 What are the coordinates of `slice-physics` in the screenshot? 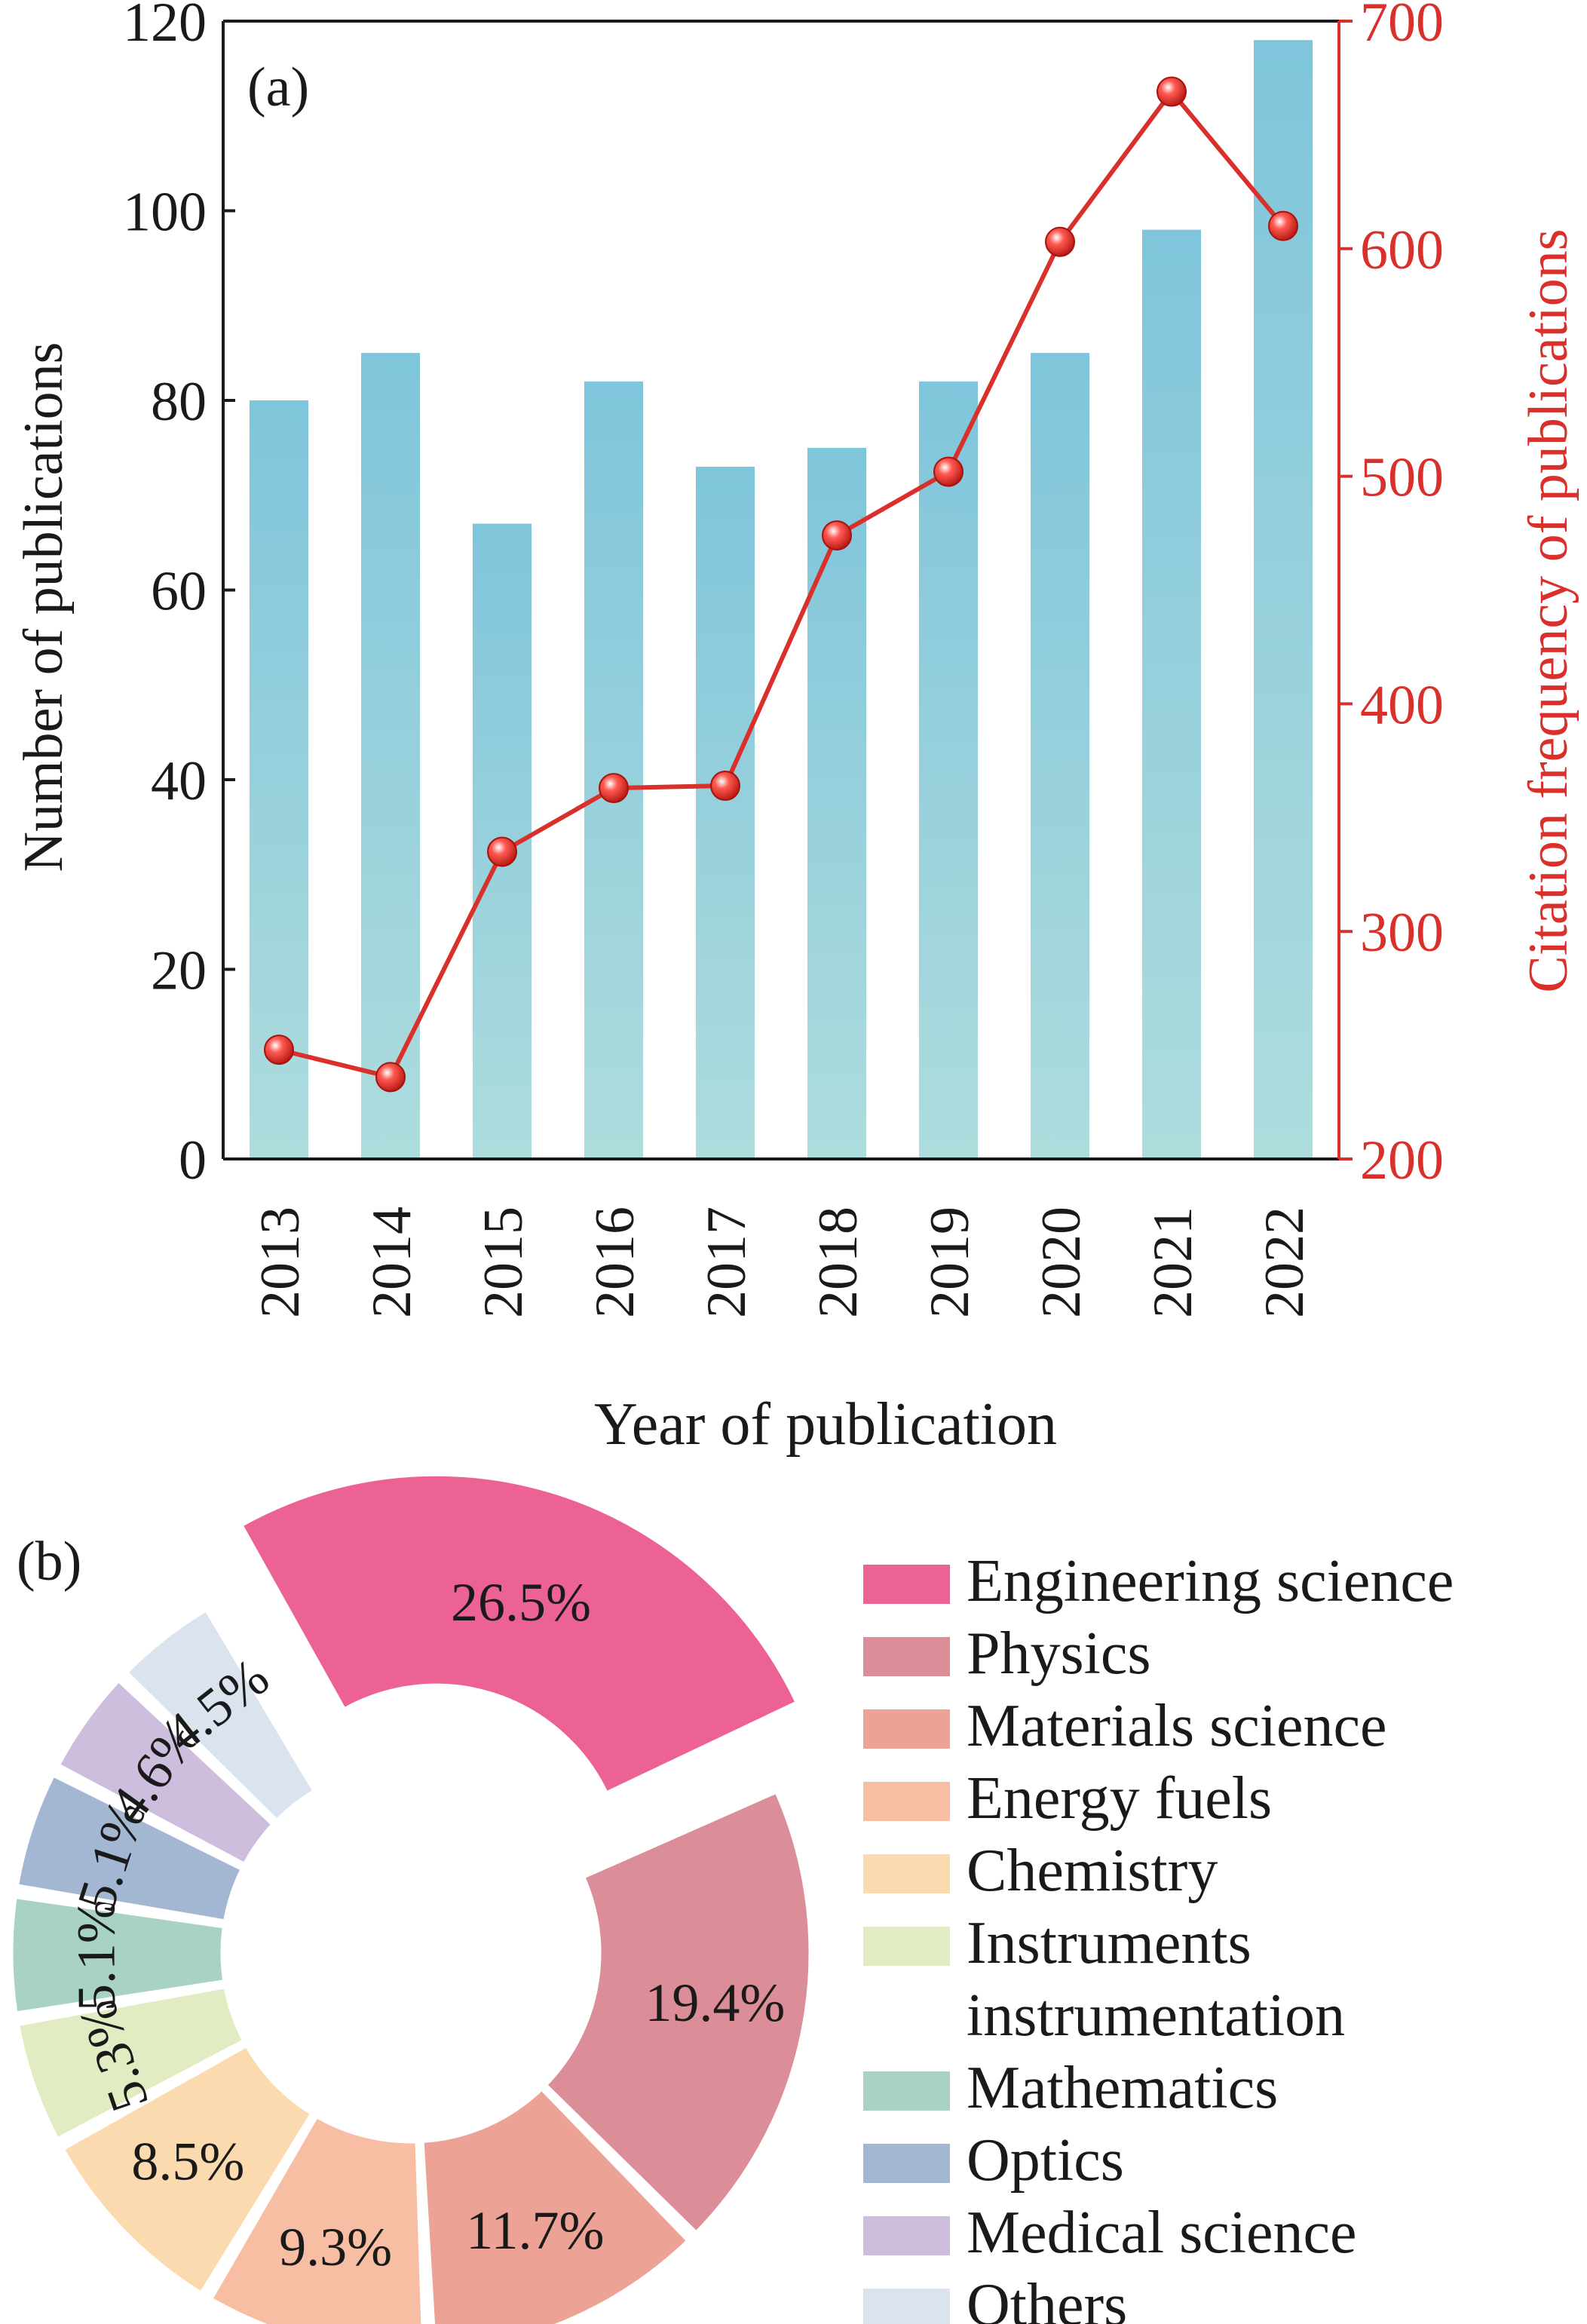 It's located at (677, 2013).